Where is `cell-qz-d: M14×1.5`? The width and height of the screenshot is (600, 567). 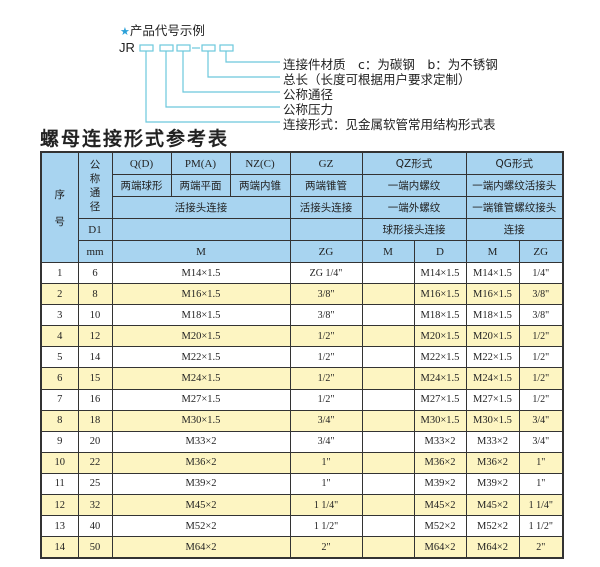
cell-qz-d: M14×1.5 is located at coordinates (440, 273).